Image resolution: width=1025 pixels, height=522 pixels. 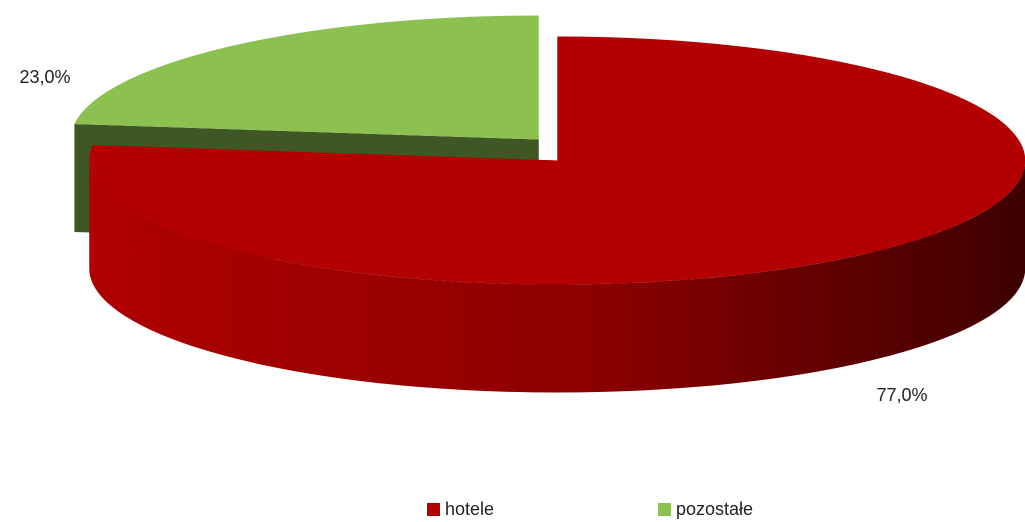 I want to click on data-label: 23,0%, so click(x=44, y=77).